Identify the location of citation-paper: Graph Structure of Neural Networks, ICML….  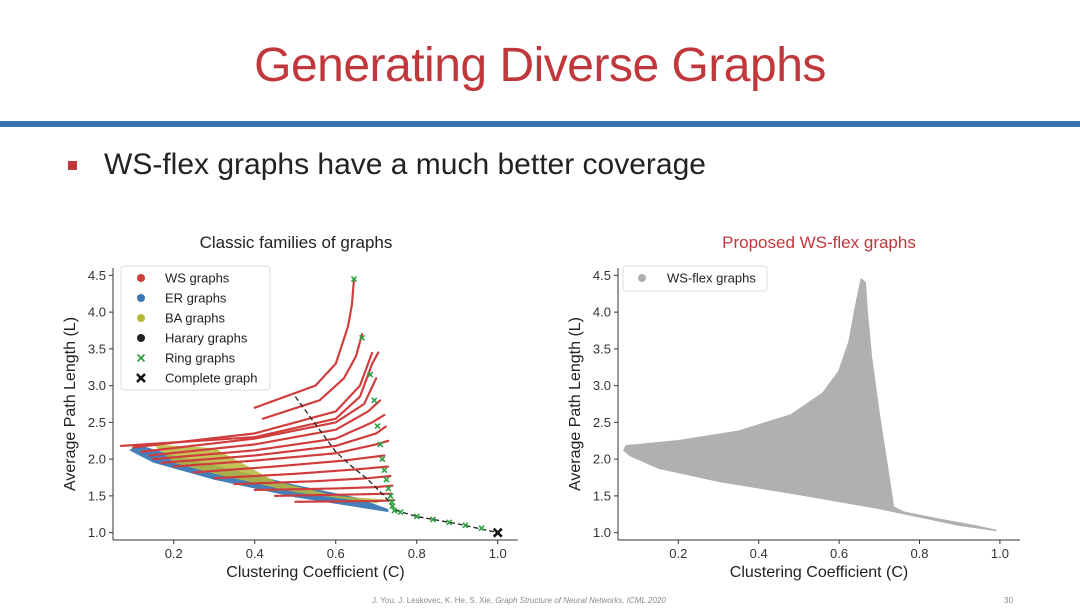
(580, 600).